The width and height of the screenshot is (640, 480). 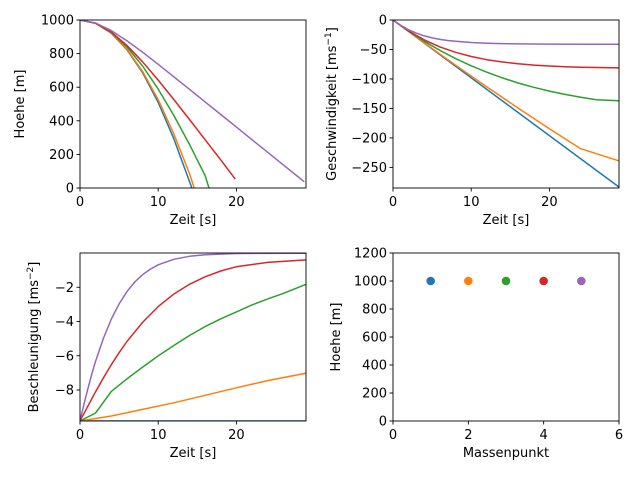 What do you see at coordinates (369, 109) in the screenshot?
I see `y-tick-label: −150` at bounding box center [369, 109].